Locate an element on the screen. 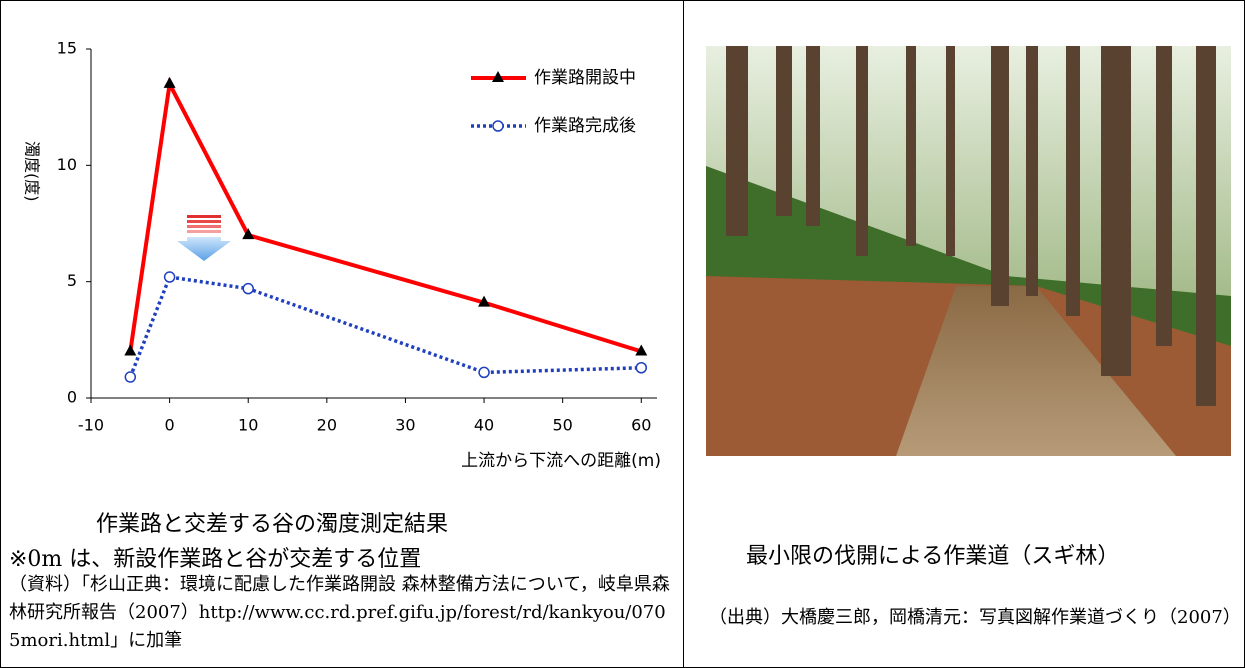 Image resolution: width=1245 pixels, height=668 pixels. y-tick-label: 15 is located at coordinates (67, 48).